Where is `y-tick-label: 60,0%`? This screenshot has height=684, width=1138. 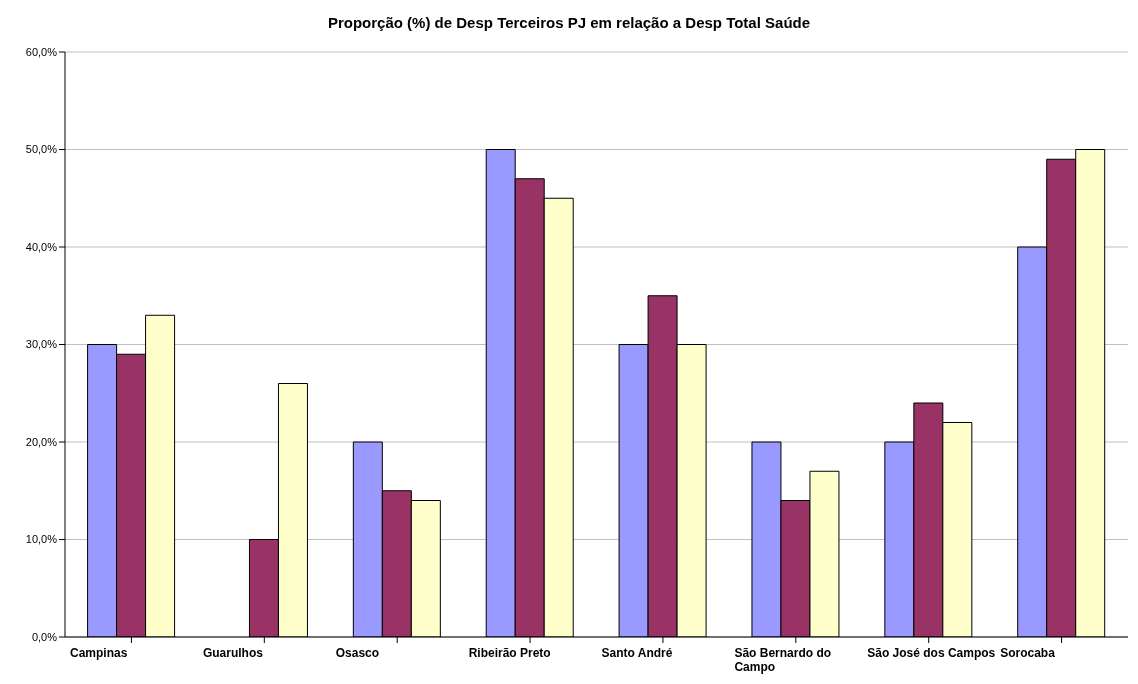 y-tick-label: 60,0% is located at coordinates (41, 51).